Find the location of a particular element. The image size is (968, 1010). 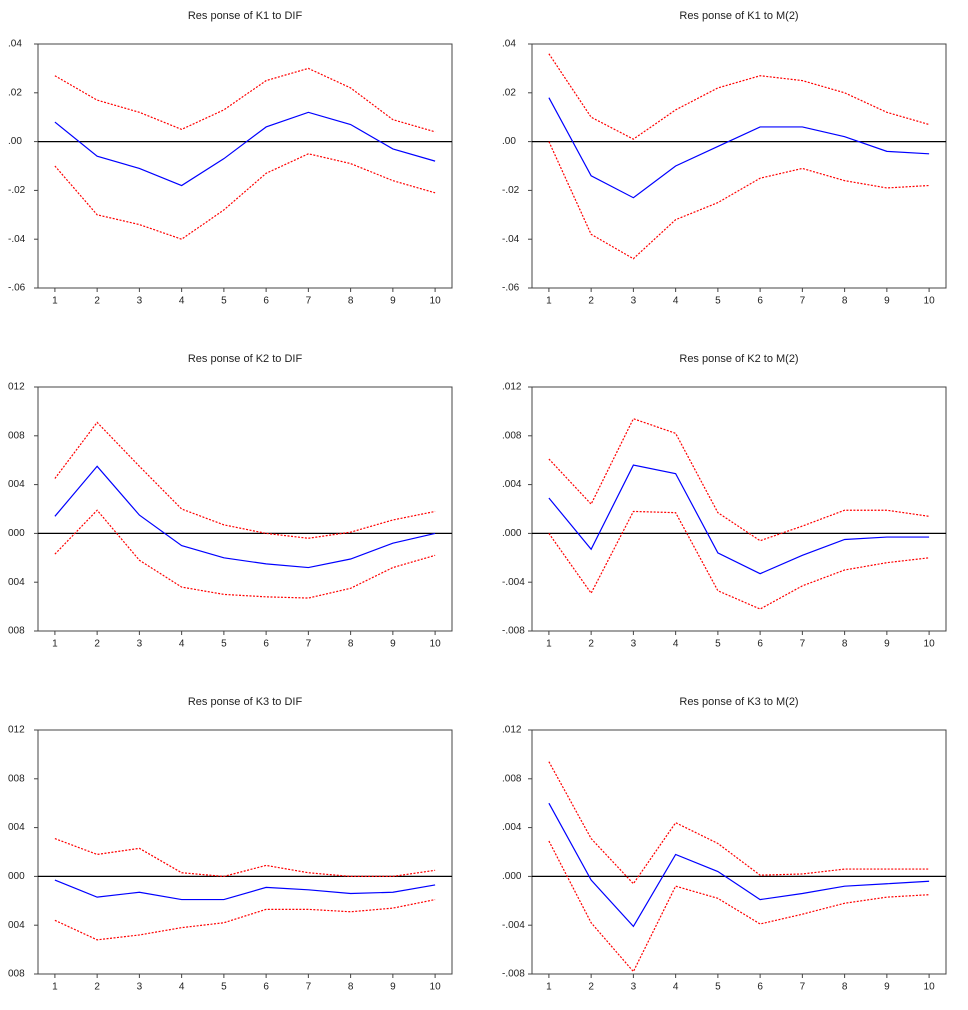

chart-title: Res ponse of K1 to DIF is located at coordinates (245, 16).